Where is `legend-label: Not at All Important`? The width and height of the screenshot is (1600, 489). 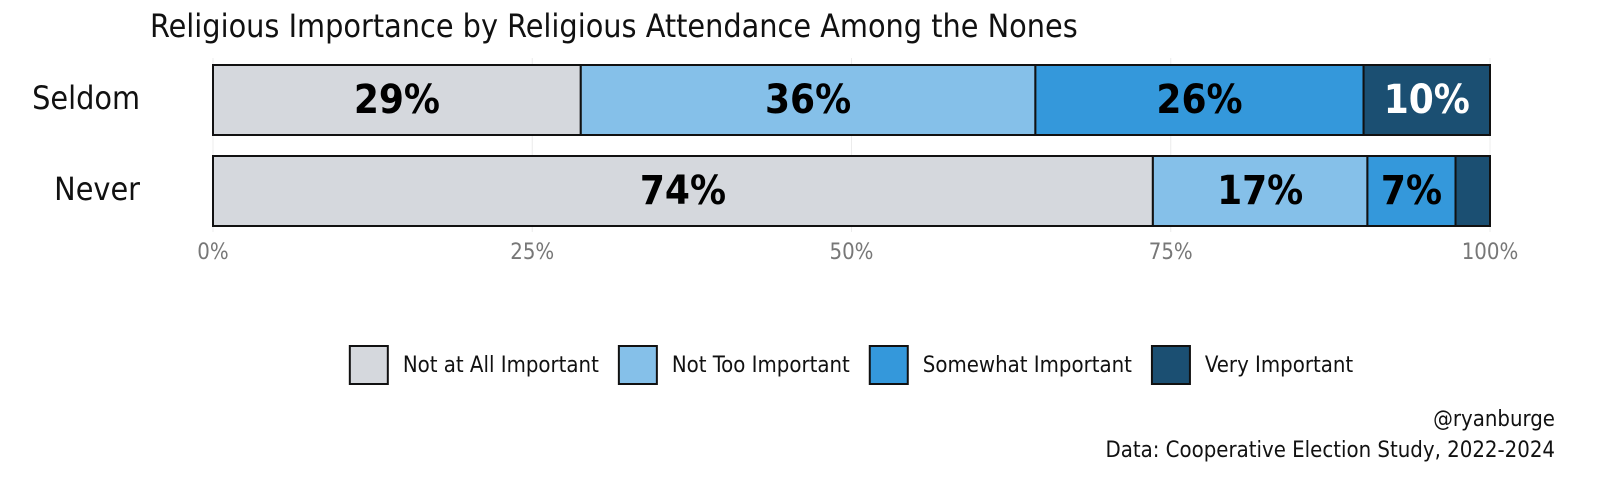
legend-label: Not at All Important is located at coordinates (501, 365).